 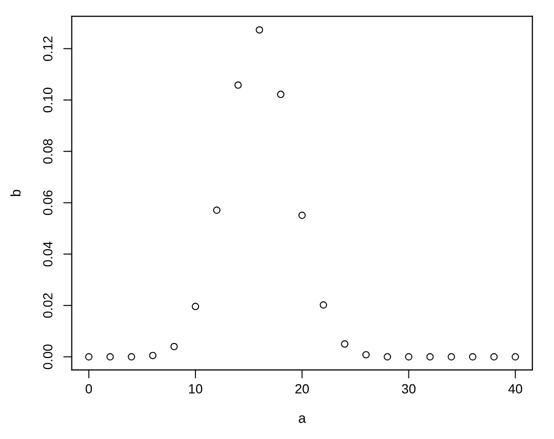 I want to click on y-axis-title: b, so click(x=15, y=193).